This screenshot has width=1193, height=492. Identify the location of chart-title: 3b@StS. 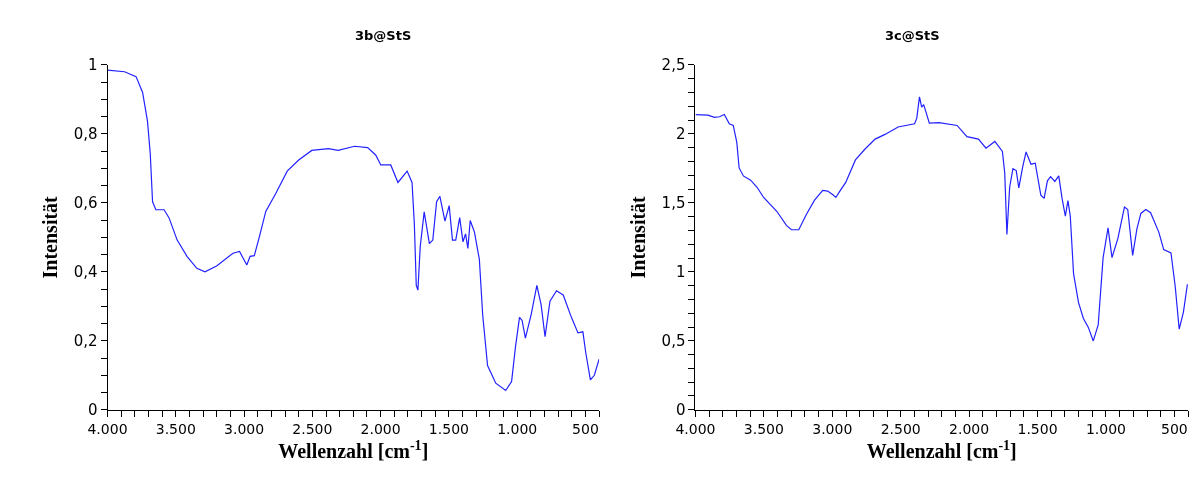
(383, 35).